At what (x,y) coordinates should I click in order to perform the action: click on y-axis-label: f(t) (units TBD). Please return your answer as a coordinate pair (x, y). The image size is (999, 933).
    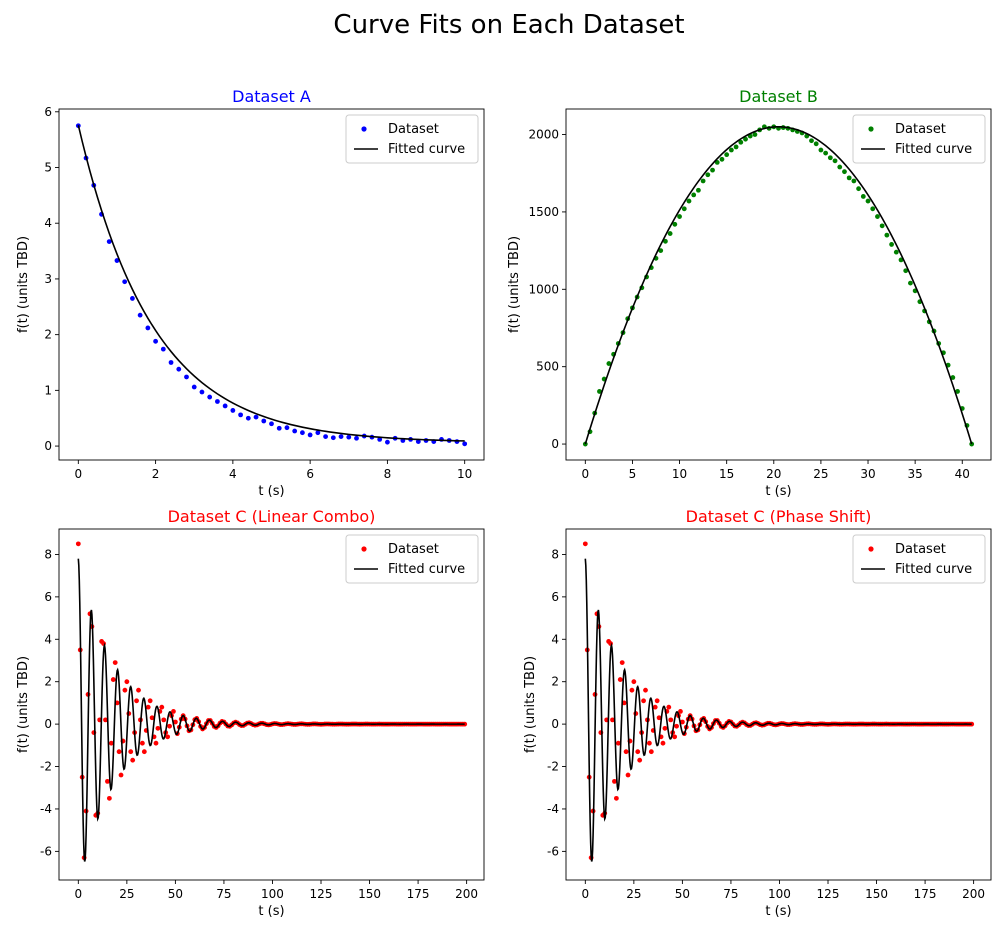
    Looking at the image, I should click on (530, 704).